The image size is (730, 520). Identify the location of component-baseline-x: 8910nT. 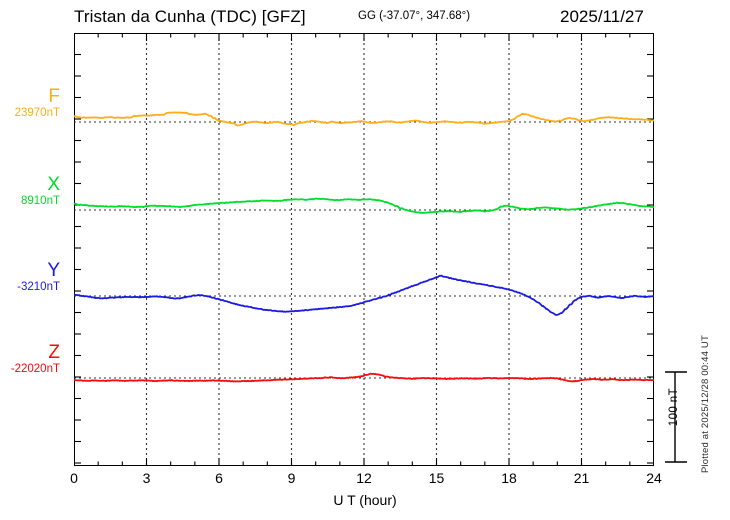
(40, 201).